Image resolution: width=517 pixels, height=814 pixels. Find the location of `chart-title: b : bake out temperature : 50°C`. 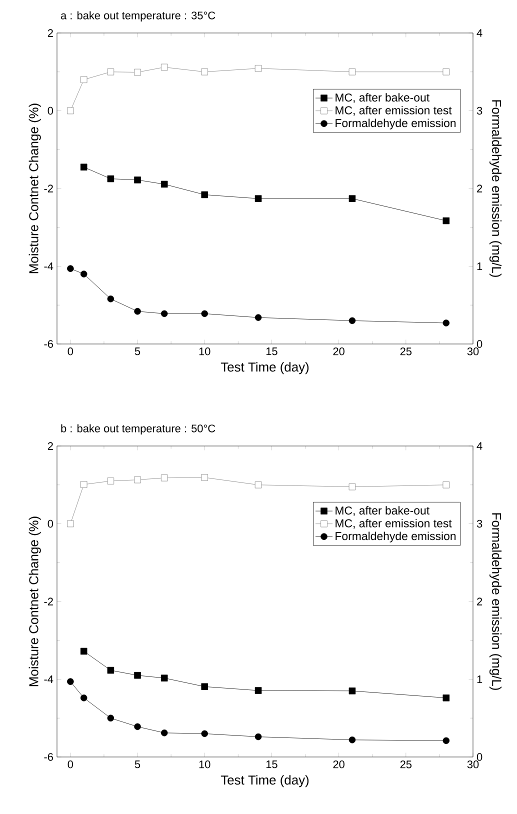

chart-title: b : bake out temperature : 50°C is located at coordinates (138, 429).